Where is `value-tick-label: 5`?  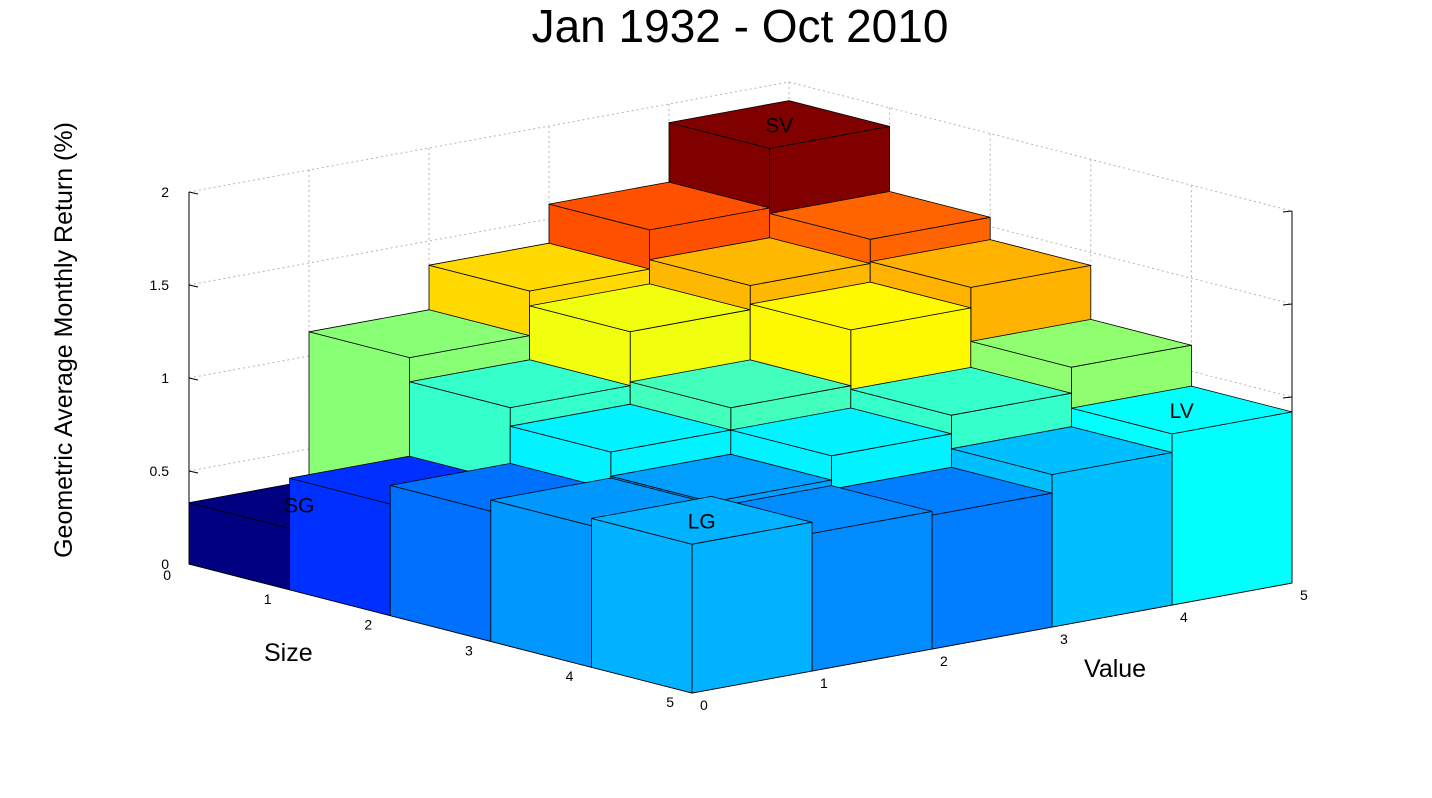
value-tick-label: 5 is located at coordinates (1304, 595).